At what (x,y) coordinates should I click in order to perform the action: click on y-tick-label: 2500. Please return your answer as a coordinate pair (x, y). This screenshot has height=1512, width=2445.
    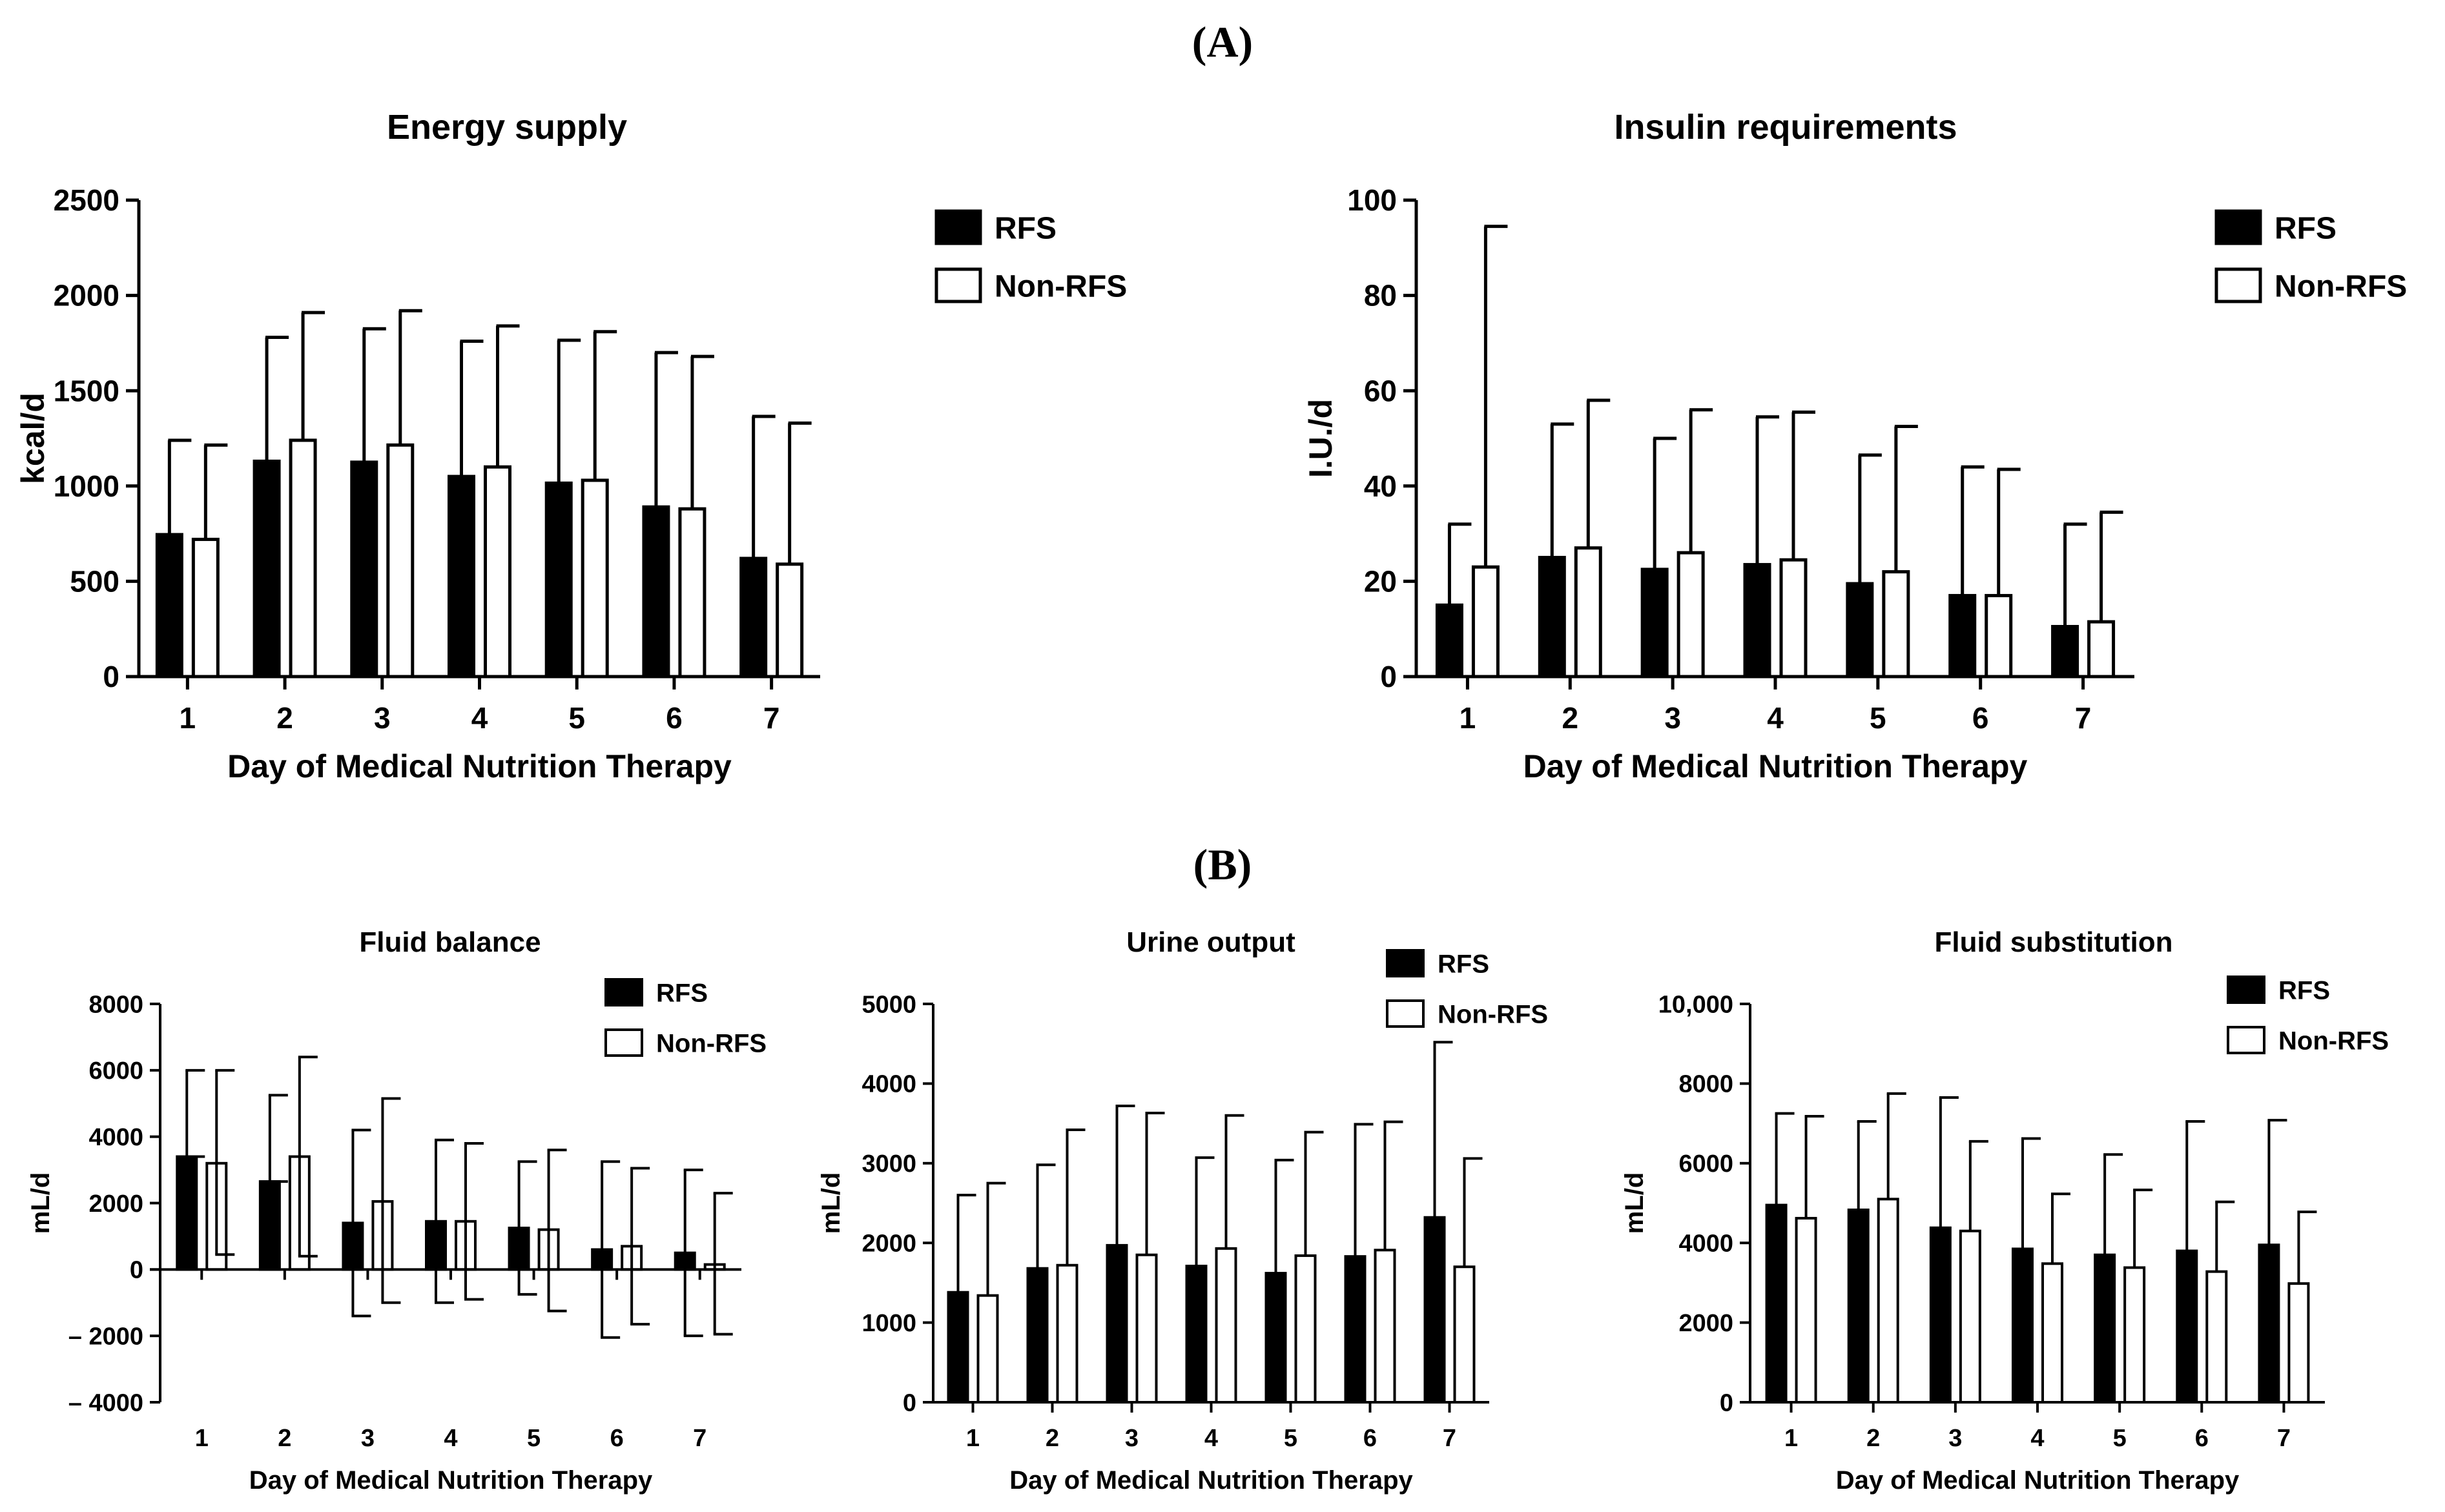
    Looking at the image, I should click on (86, 200).